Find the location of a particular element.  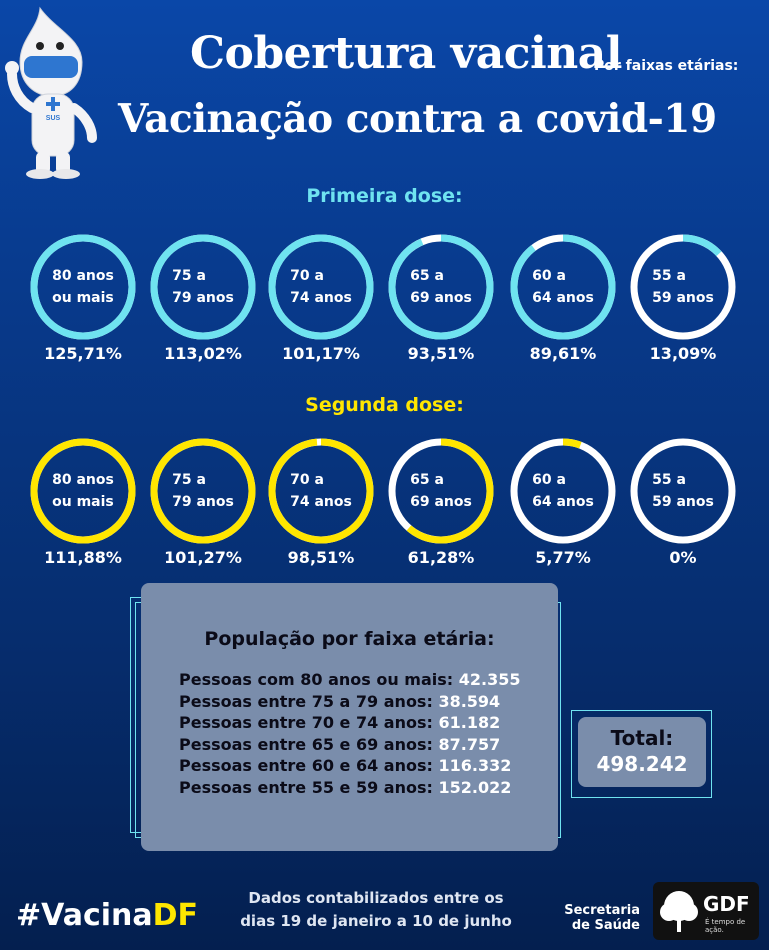

population-row: Pessoas entre 75 a 79 anos: 38.594 is located at coordinates (350, 702).